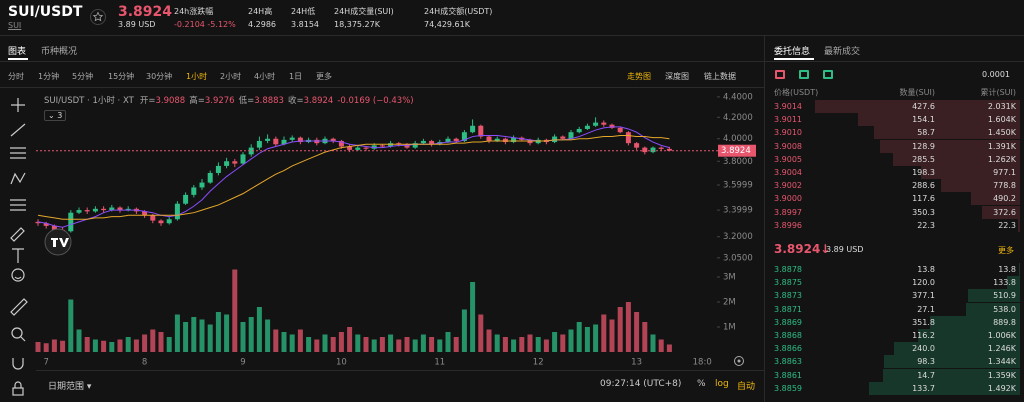 Image resolution: width=1024 pixels, height=402 pixels. I want to click on brush-tool, so click(17, 234).